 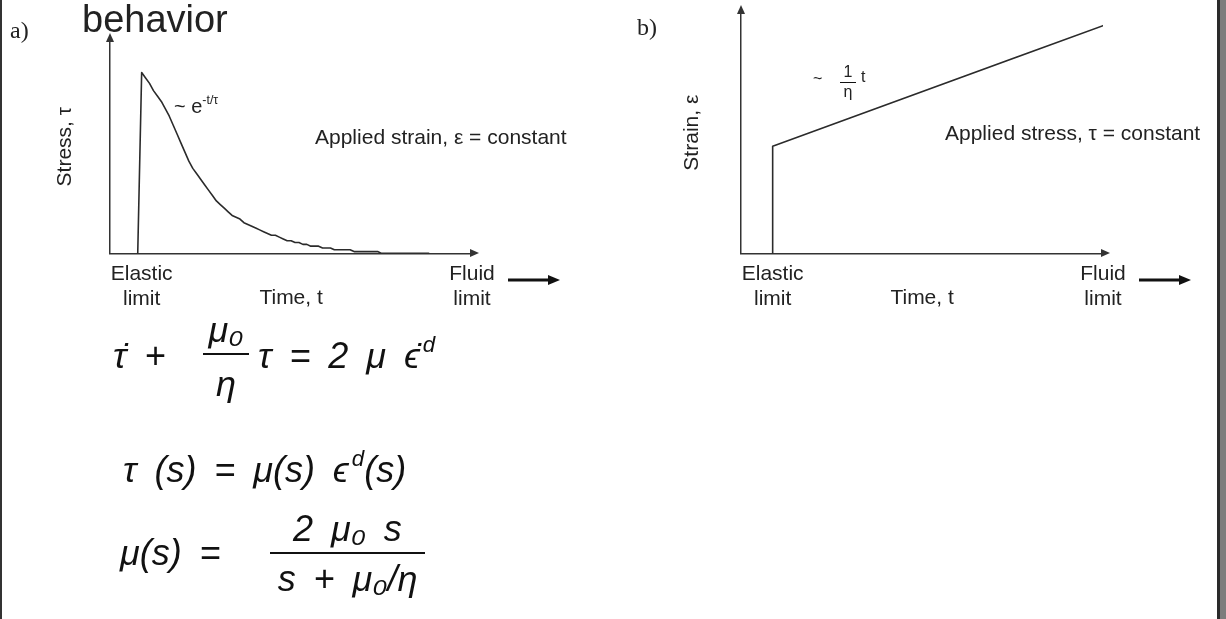 I want to click on text: behavior, so click(x=155, y=20).